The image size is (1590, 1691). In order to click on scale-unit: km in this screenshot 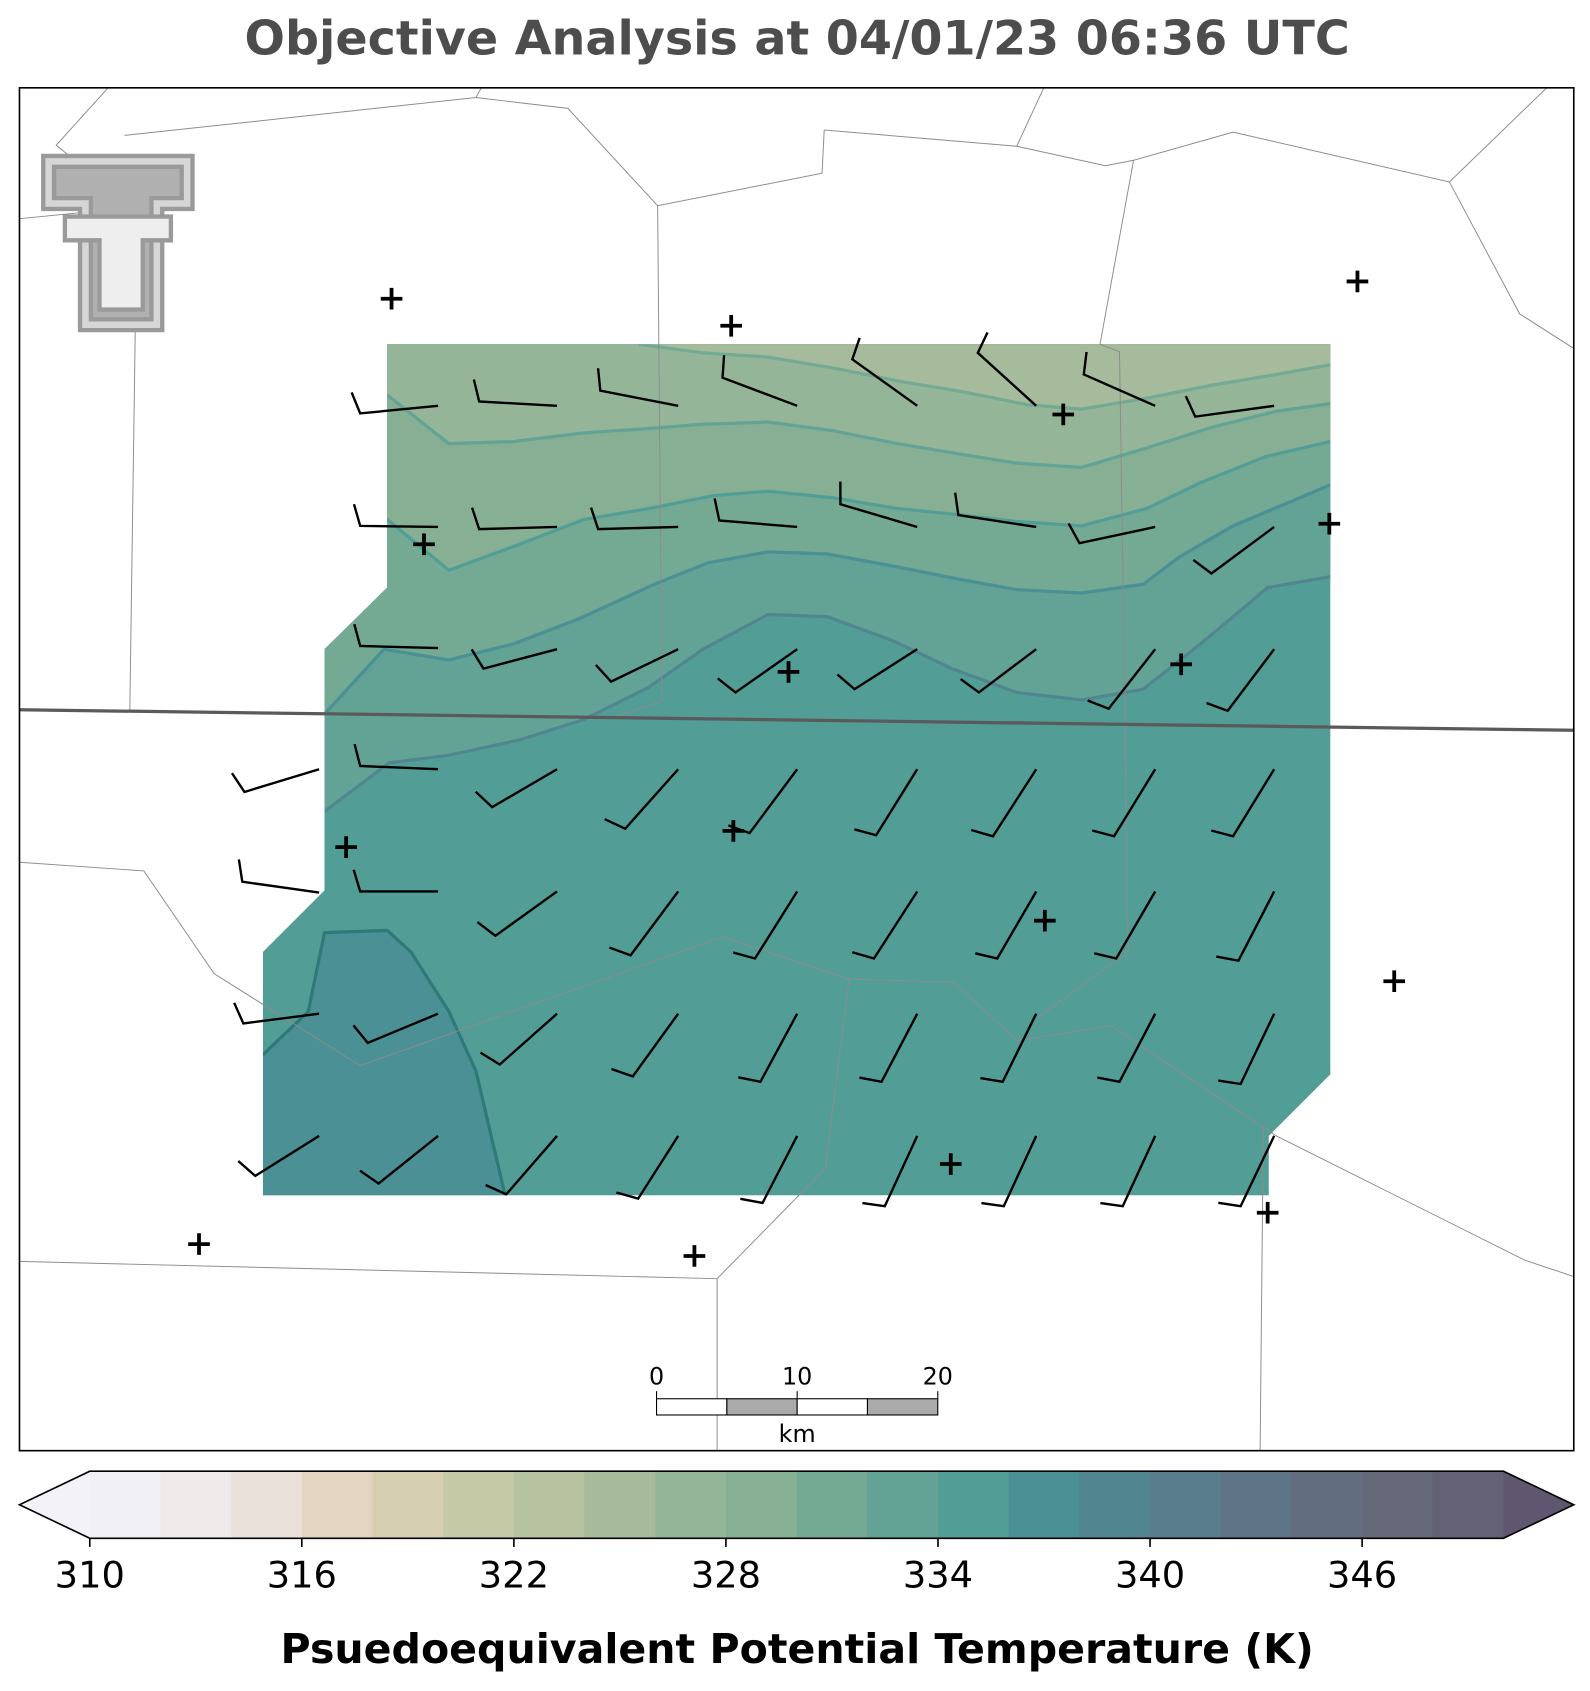, I will do `click(797, 1434)`.